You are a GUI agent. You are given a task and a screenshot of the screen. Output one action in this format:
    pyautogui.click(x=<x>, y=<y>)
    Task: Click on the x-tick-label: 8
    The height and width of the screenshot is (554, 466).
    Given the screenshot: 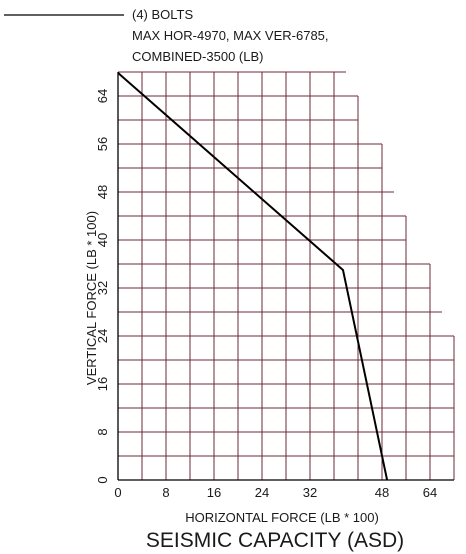 What is the action you would take?
    pyautogui.click(x=165, y=492)
    